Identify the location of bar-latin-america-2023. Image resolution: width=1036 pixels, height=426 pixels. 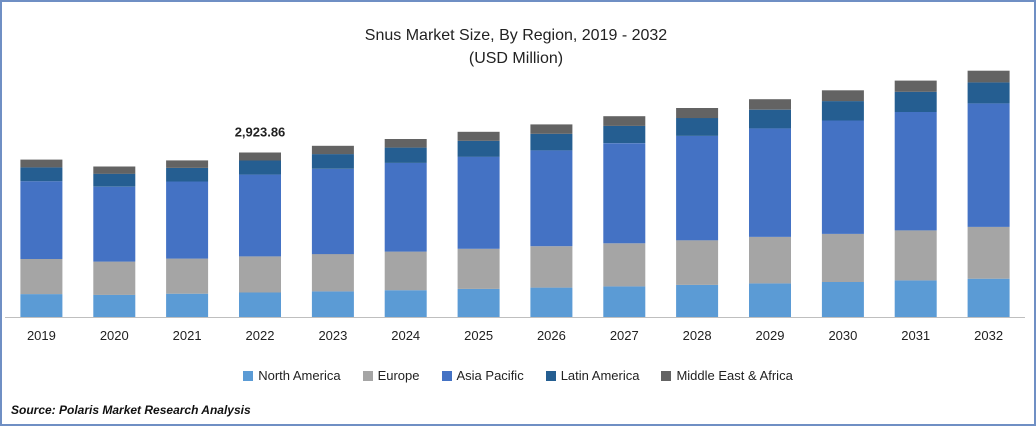
(332, 161).